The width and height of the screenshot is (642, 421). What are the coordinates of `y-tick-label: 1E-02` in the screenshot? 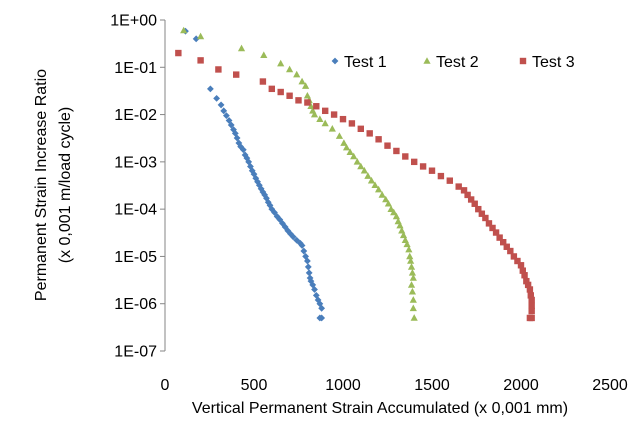 It's located at (135, 115).